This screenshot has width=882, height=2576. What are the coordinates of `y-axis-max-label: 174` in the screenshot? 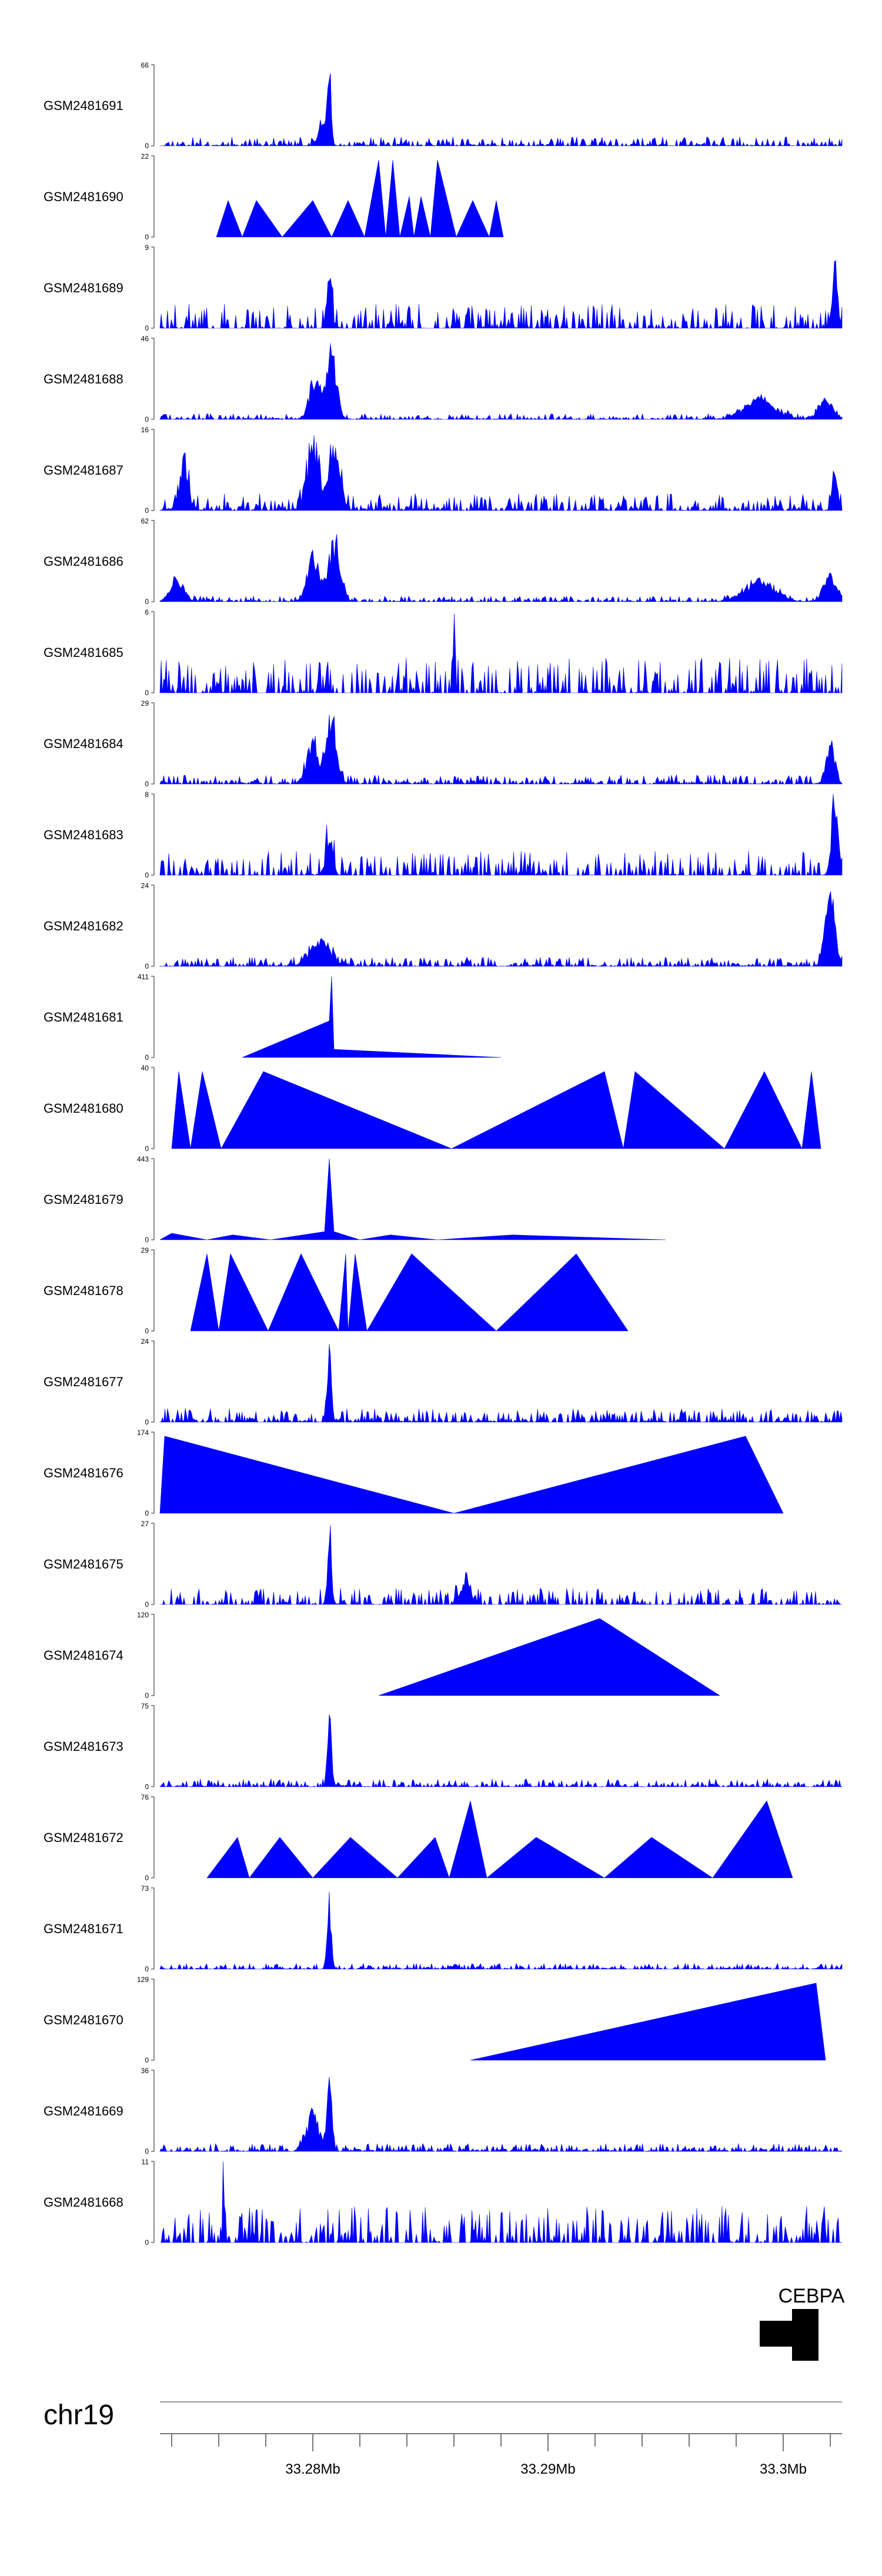 It's located at (143, 1433).